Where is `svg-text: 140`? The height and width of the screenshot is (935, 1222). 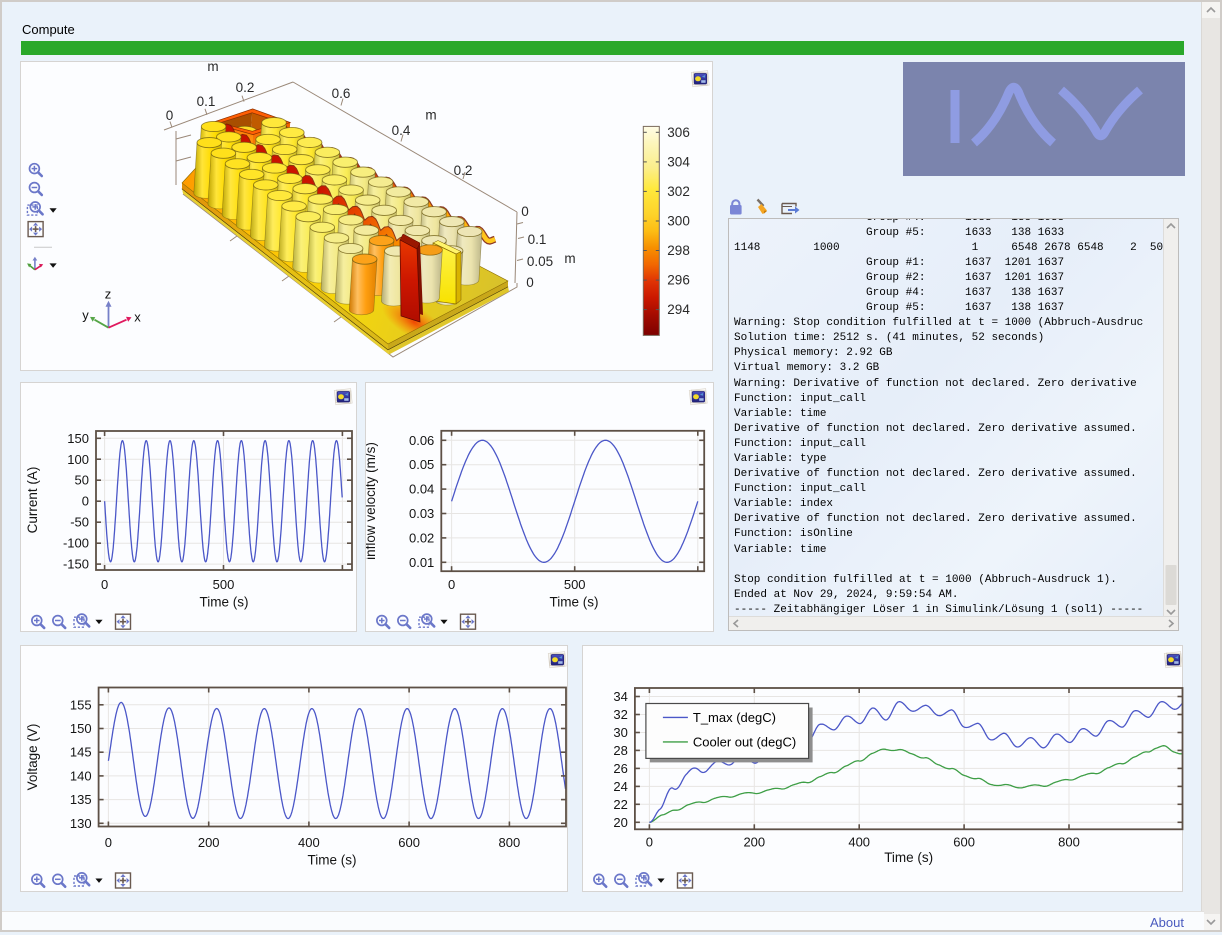 svg-text: 140 is located at coordinates (81, 775).